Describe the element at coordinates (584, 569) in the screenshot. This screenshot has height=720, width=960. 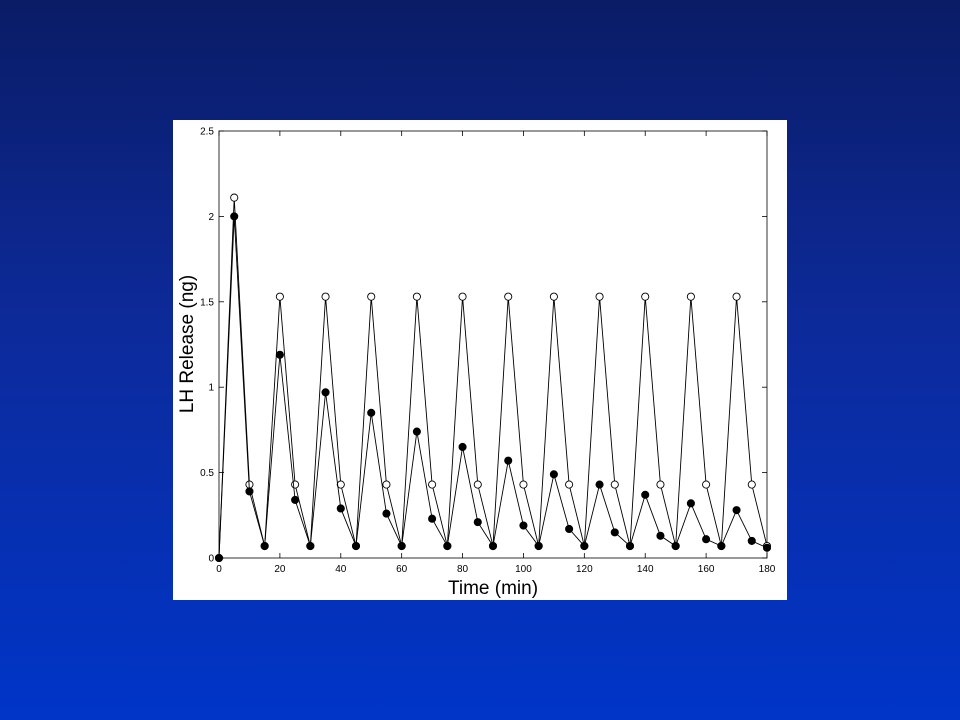
I see `x-tick-label: 120` at that location.